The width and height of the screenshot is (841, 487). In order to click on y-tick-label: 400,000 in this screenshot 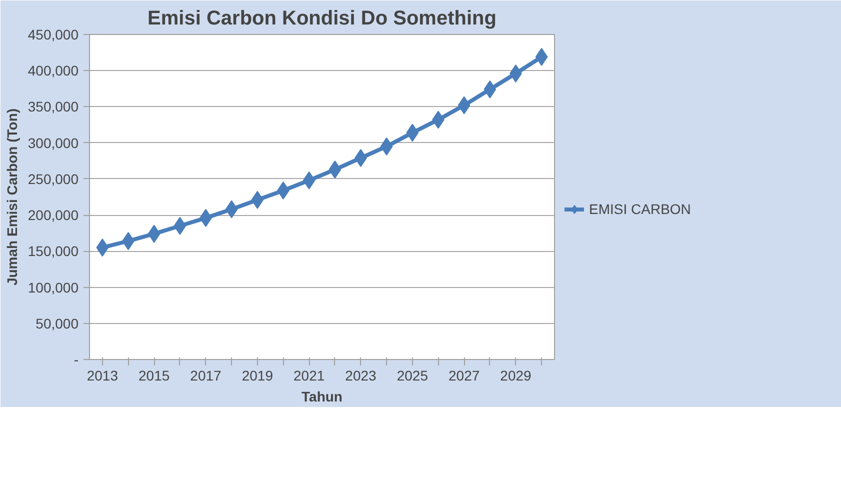, I will do `click(53, 70)`.